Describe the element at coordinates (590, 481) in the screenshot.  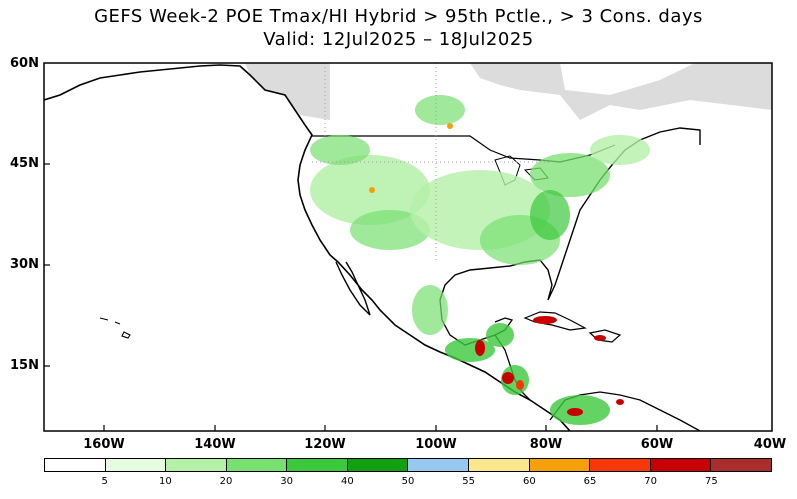
I see `legend-tick-label: 65` at that location.